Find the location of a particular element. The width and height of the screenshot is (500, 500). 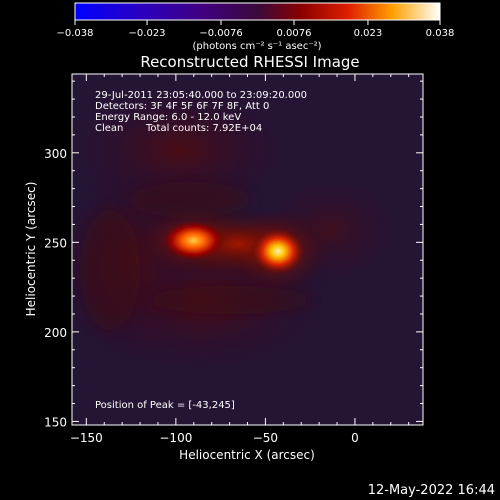

time-range: 29-Jul-2011 23:05:40.000 to 23:09:20.000 is located at coordinates (201, 95).